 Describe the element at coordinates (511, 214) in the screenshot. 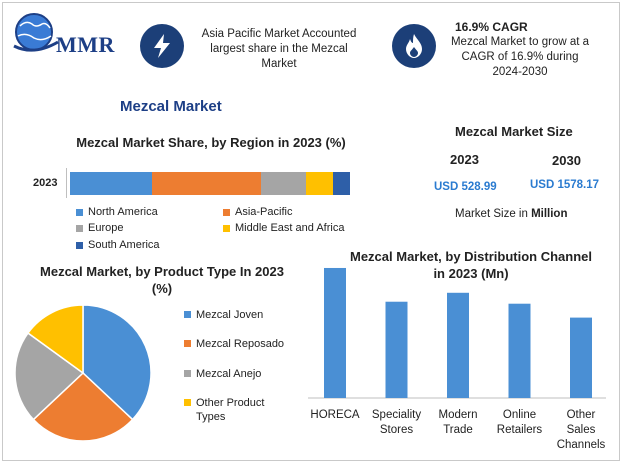

I see `market-size-unit: Market Size in Million` at that location.